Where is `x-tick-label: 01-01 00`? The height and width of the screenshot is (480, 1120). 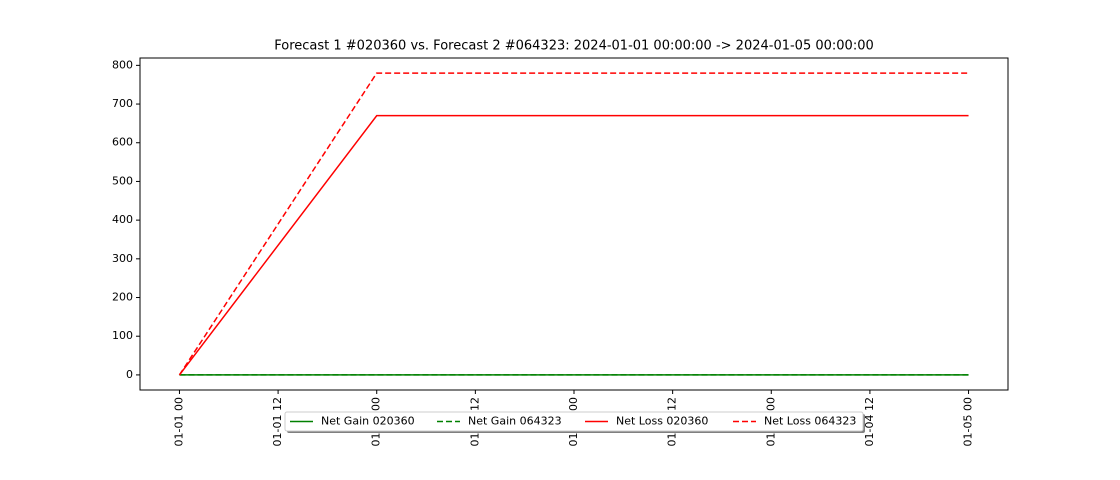 x-tick-label: 01-01 00 is located at coordinates (178, 421).